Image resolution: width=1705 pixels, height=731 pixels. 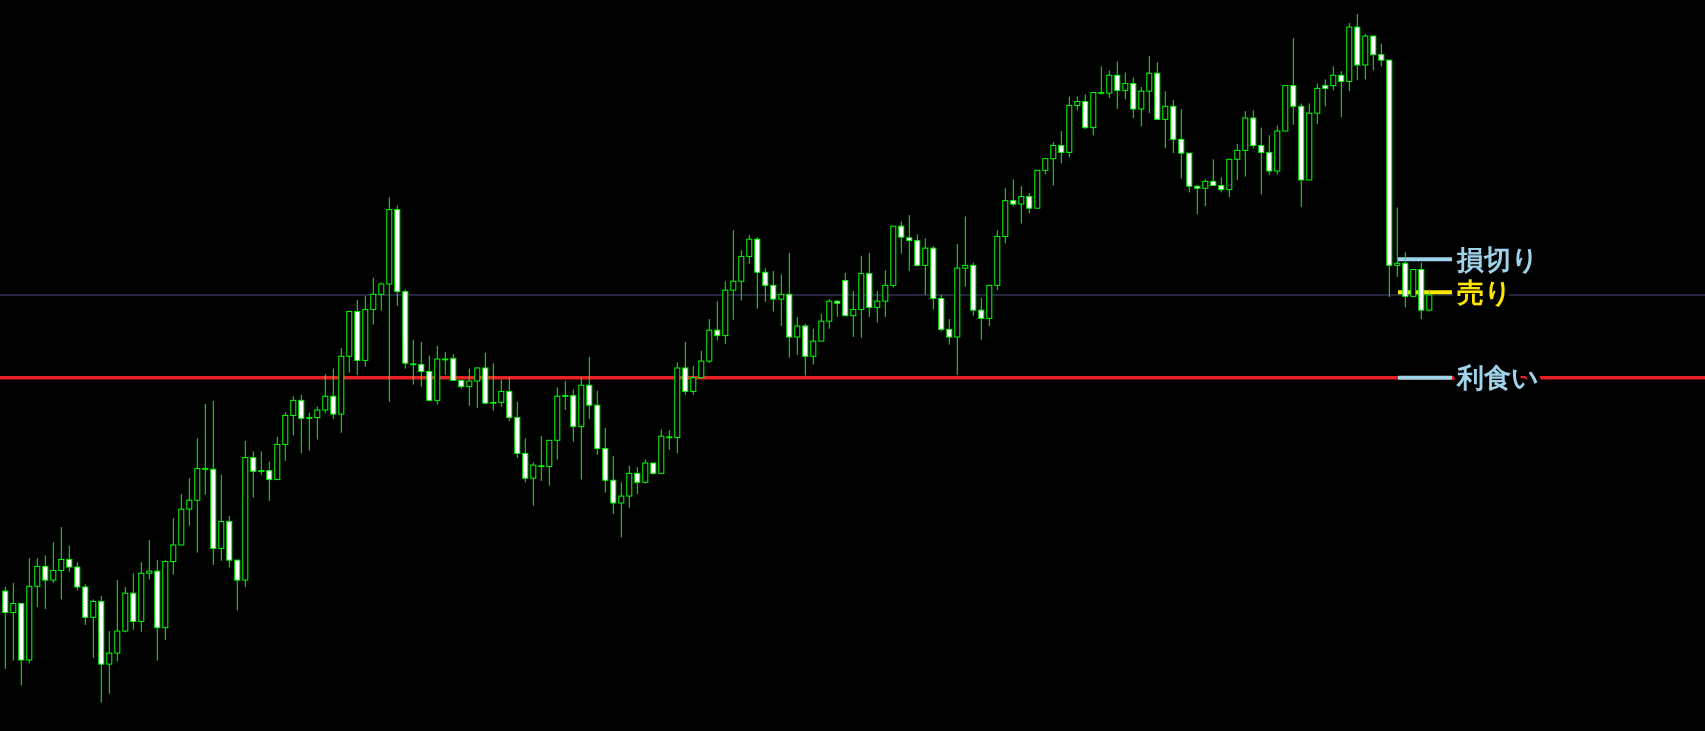 I want to click on ref-line-label: 売り, so click(x=1484, y=292).